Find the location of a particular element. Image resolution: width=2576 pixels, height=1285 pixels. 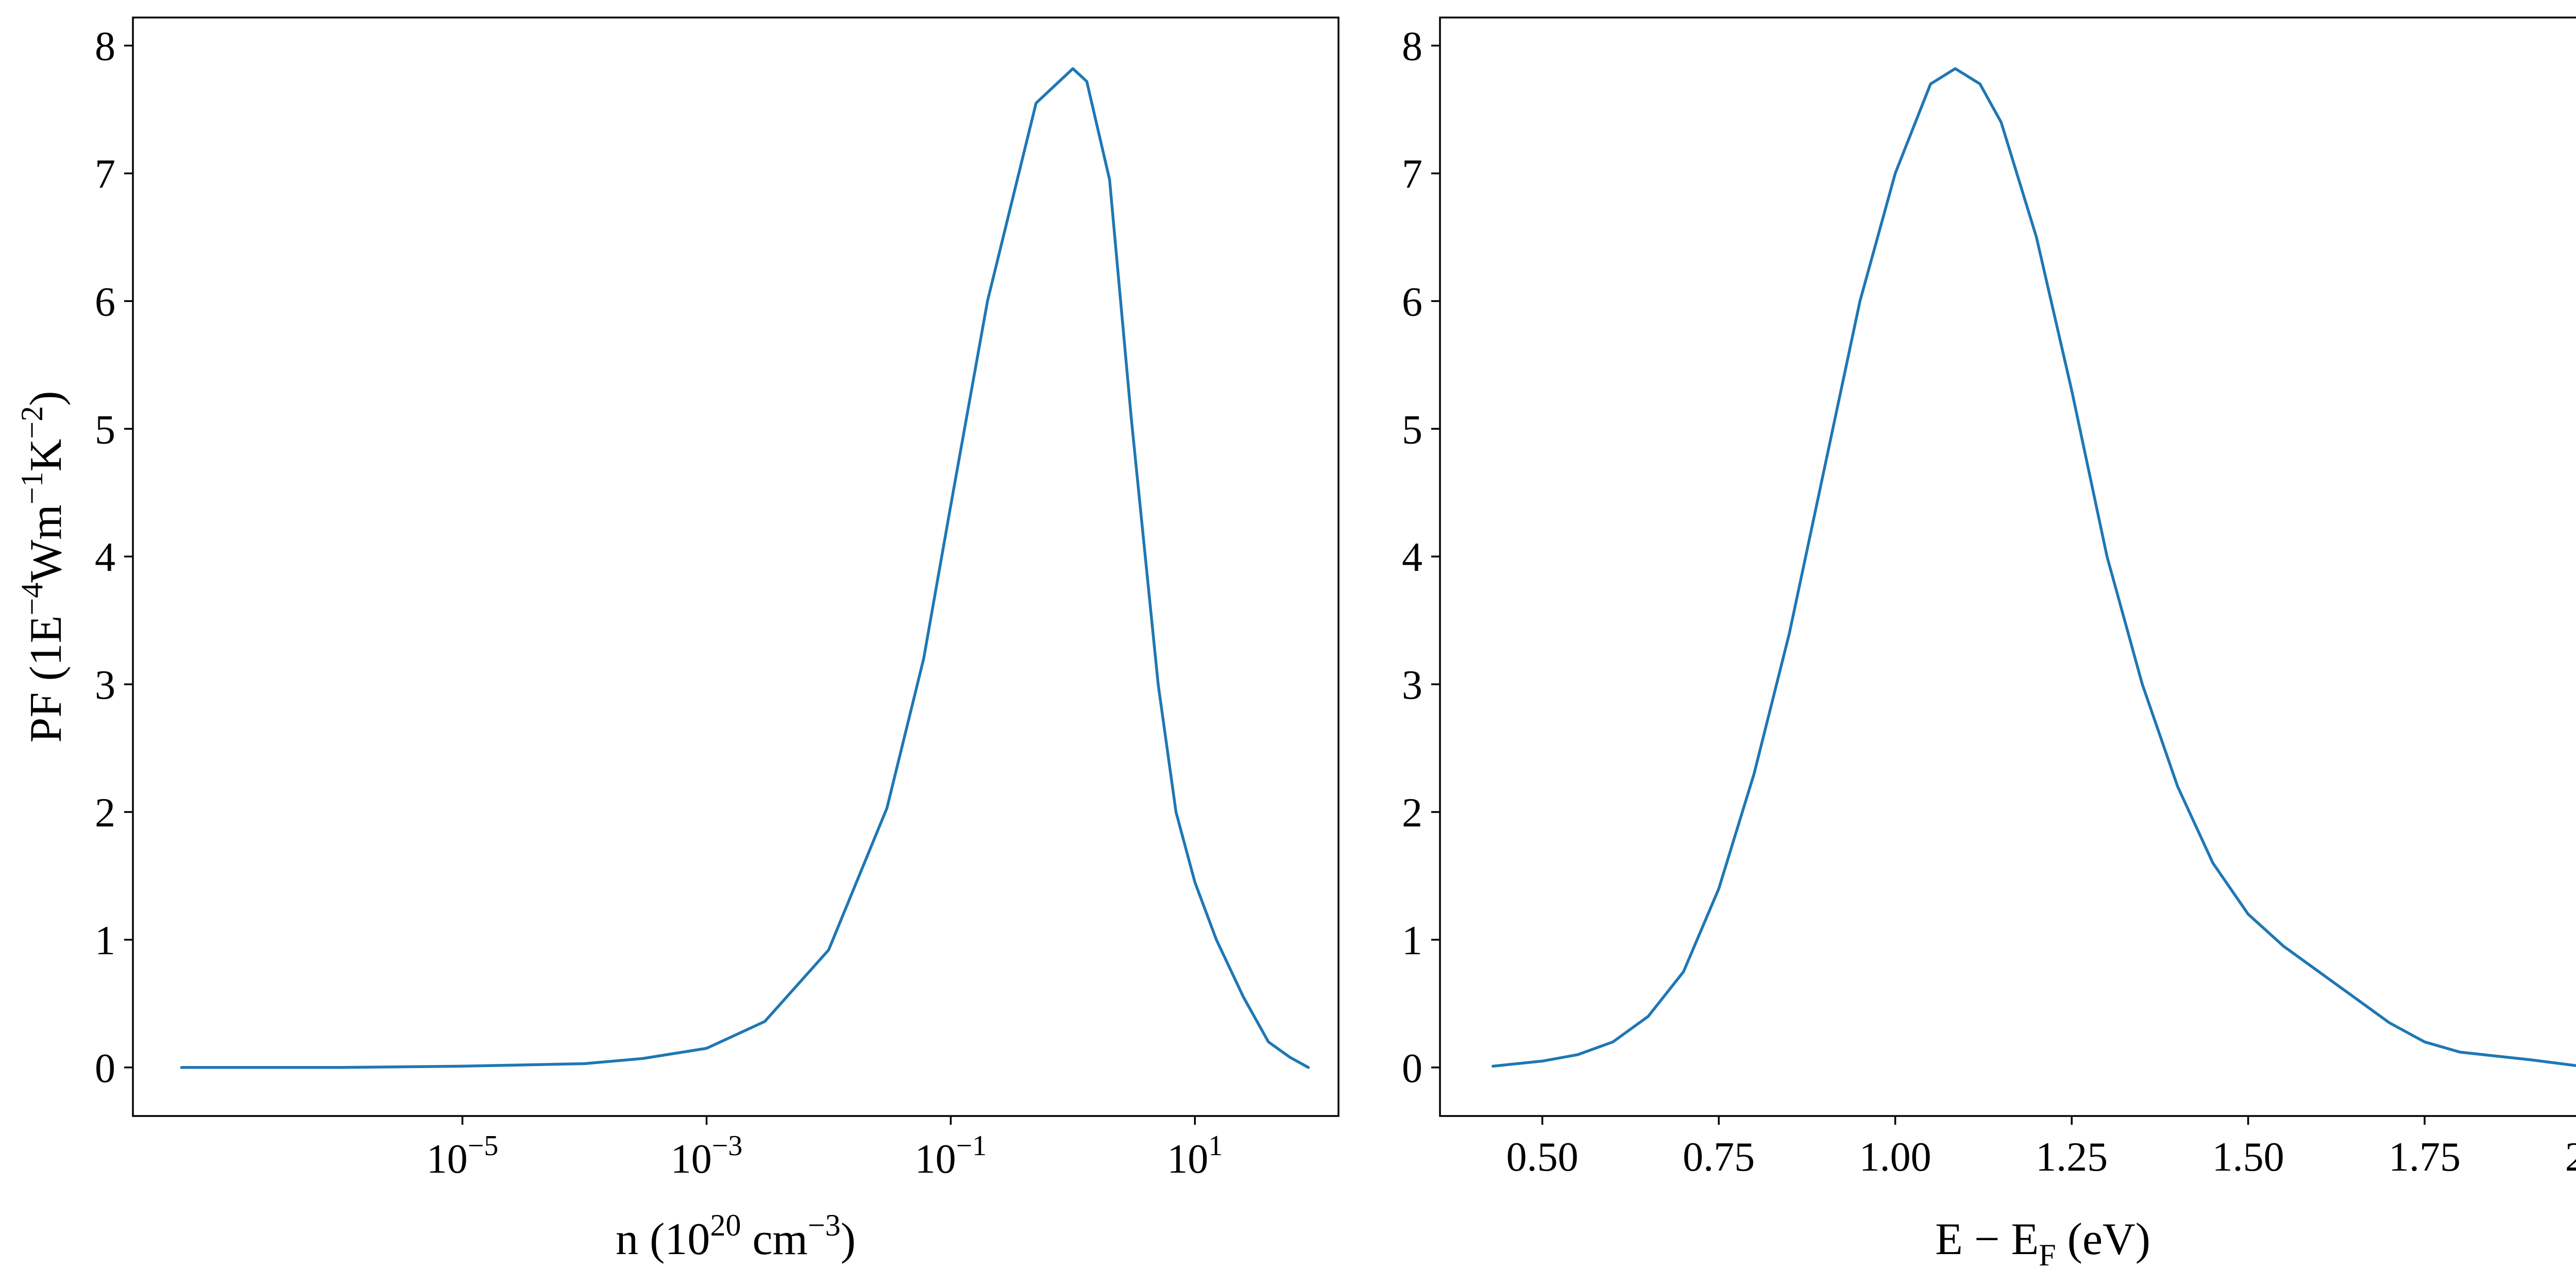

x-axis-label-right: E − EF (eV) is located at coordinates (2042, 1243).